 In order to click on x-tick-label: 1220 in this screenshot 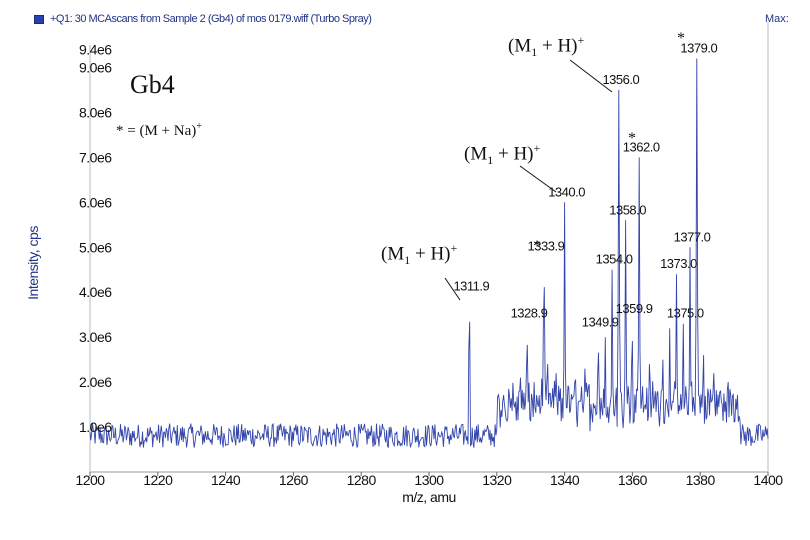, I will do `click(158, 480)`.